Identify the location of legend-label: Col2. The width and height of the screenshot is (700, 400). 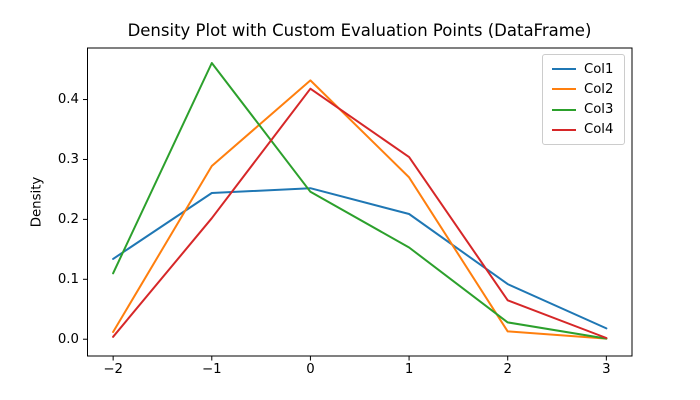
(599, 89).